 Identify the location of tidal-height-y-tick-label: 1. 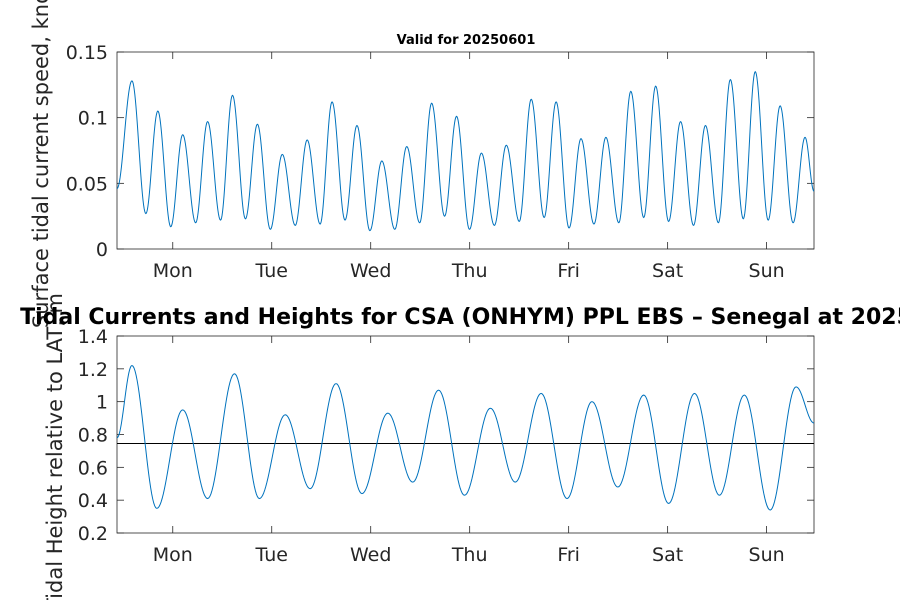
(102, 403).